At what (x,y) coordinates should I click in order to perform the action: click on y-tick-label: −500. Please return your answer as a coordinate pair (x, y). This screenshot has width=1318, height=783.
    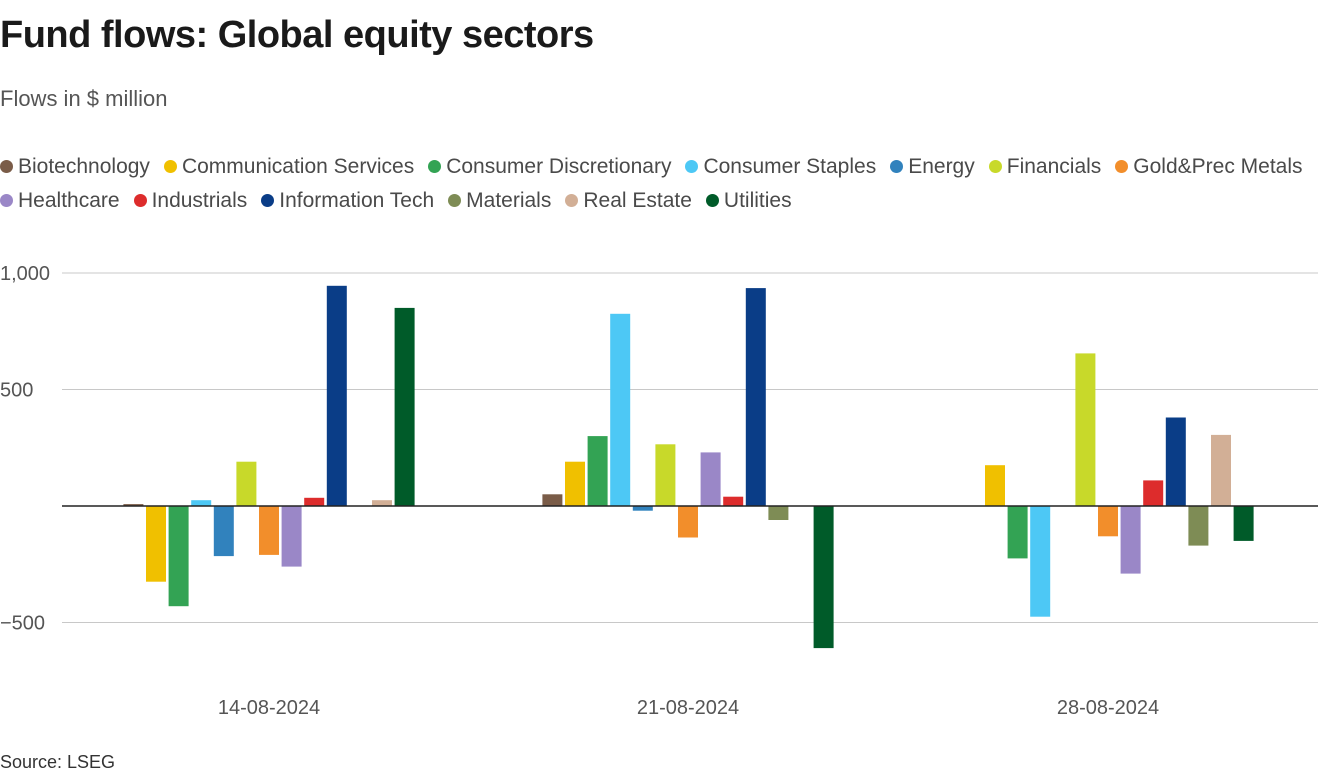
    Looking at the image, I should click on (22, 624).